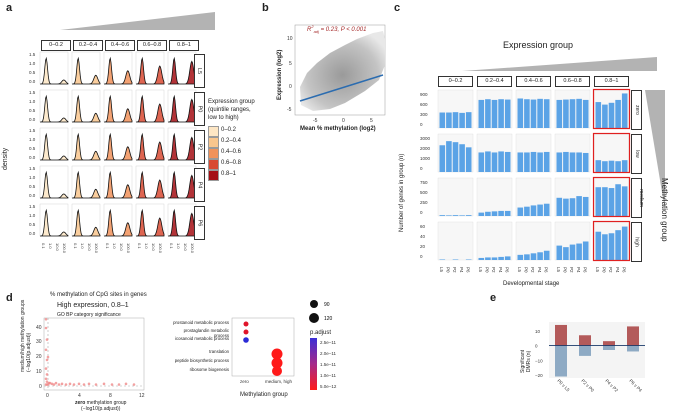 The width and height of the screenshot is (685, 418). What do you see at coordinates (121, 247) in the screenshot?
I see `panel-a-xtick: 10.0` at bounding box center [121, 247].